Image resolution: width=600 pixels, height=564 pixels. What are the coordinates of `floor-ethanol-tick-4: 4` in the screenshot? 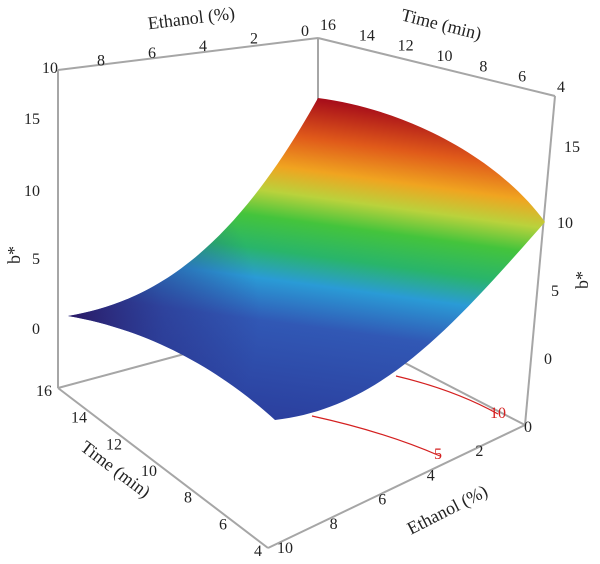 It's located at (431, 475).